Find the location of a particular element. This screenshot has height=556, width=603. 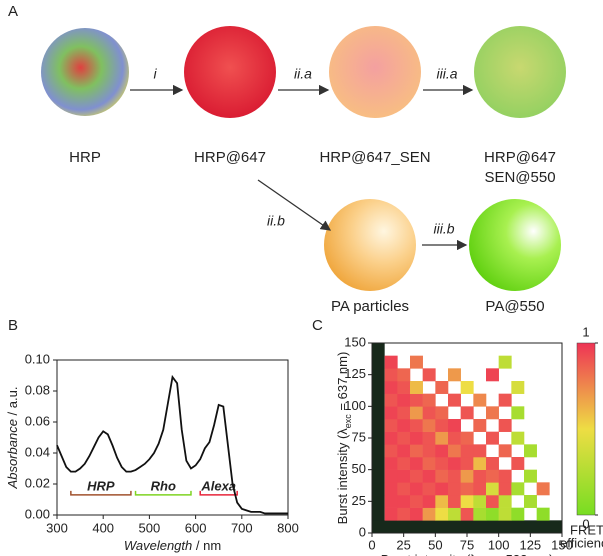

x-tick-label: 300 is located at coordinates (57, 527).